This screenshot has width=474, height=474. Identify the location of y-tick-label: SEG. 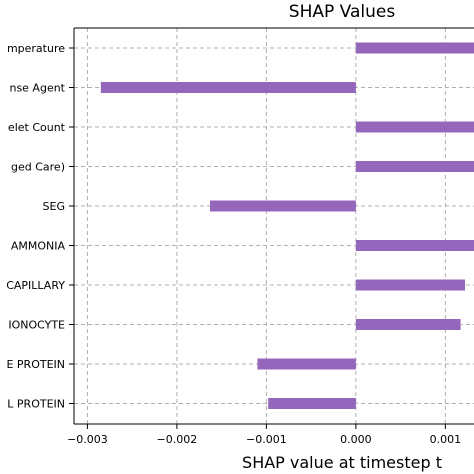
(54, 206).